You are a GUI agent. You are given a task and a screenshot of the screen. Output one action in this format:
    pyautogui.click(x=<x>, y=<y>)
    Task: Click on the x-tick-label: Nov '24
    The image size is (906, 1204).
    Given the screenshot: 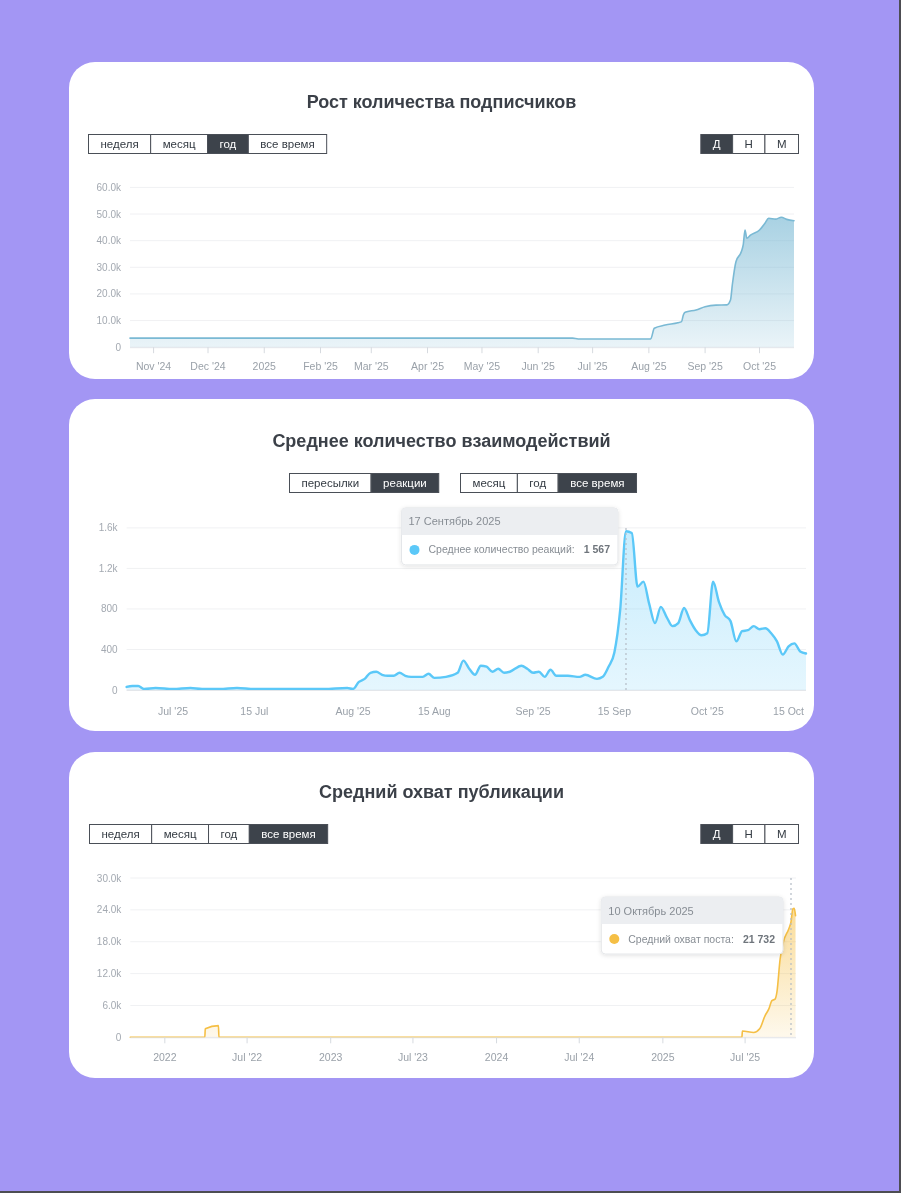 What is the action you would take?
    pyautogui.click(x=153, y=366)
    